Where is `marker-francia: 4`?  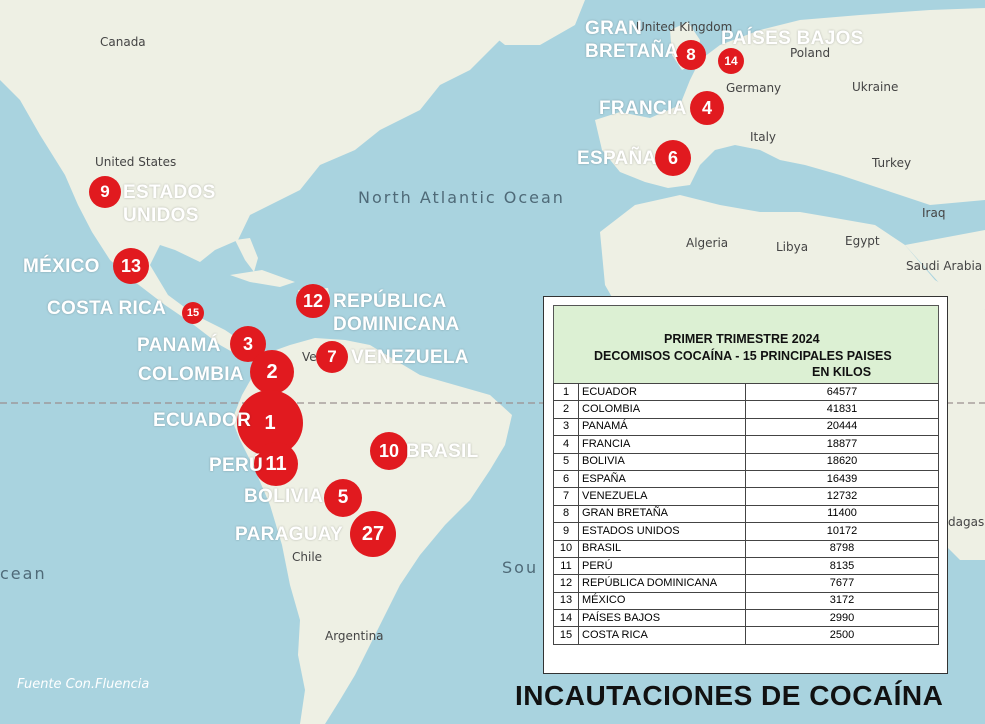
marker-francia: 4 is located at coordinates (707, 108).